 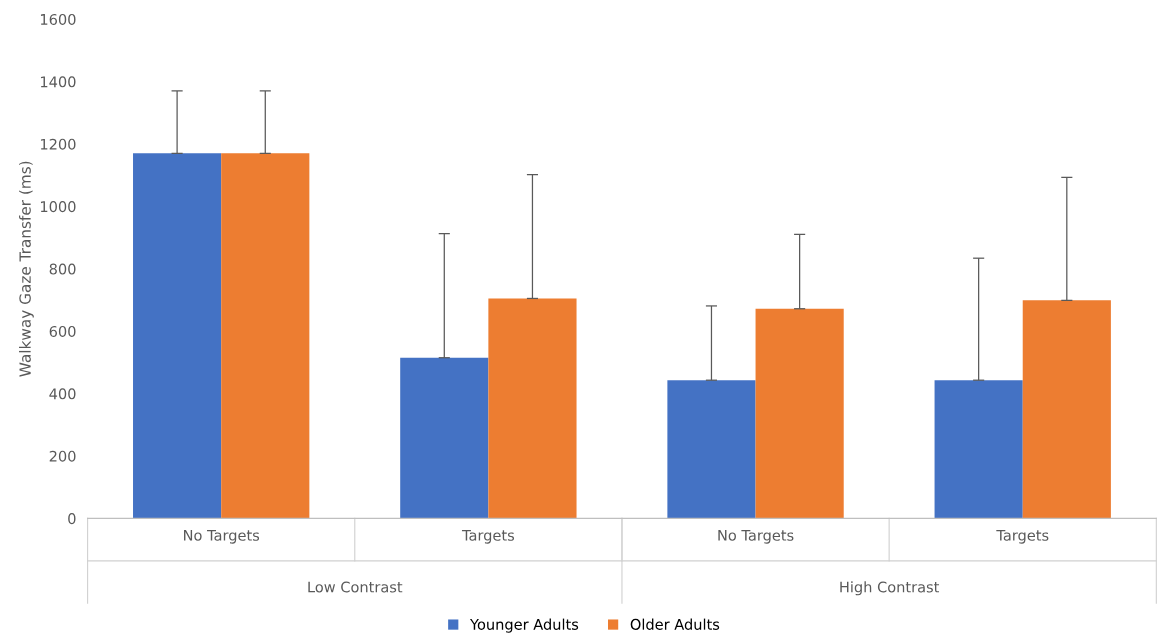 What do you see at coordinates (62, 269) in the screenshot?
I see `y-tick-label: 800` at bounding box center [62, 269].